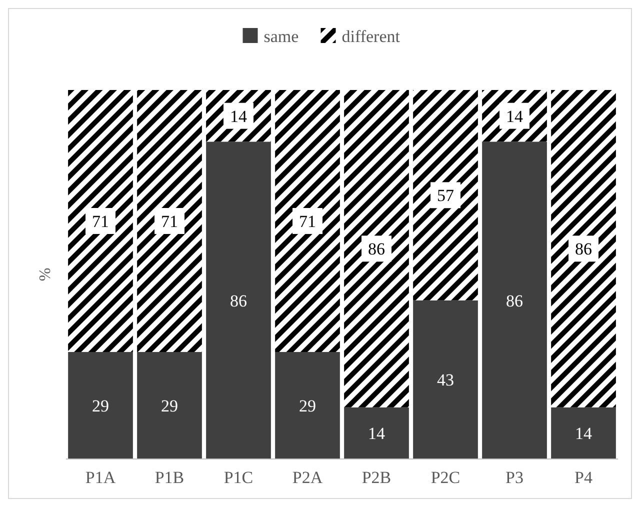  I want to click on x-tick-label: P2B, so click(377, 477).